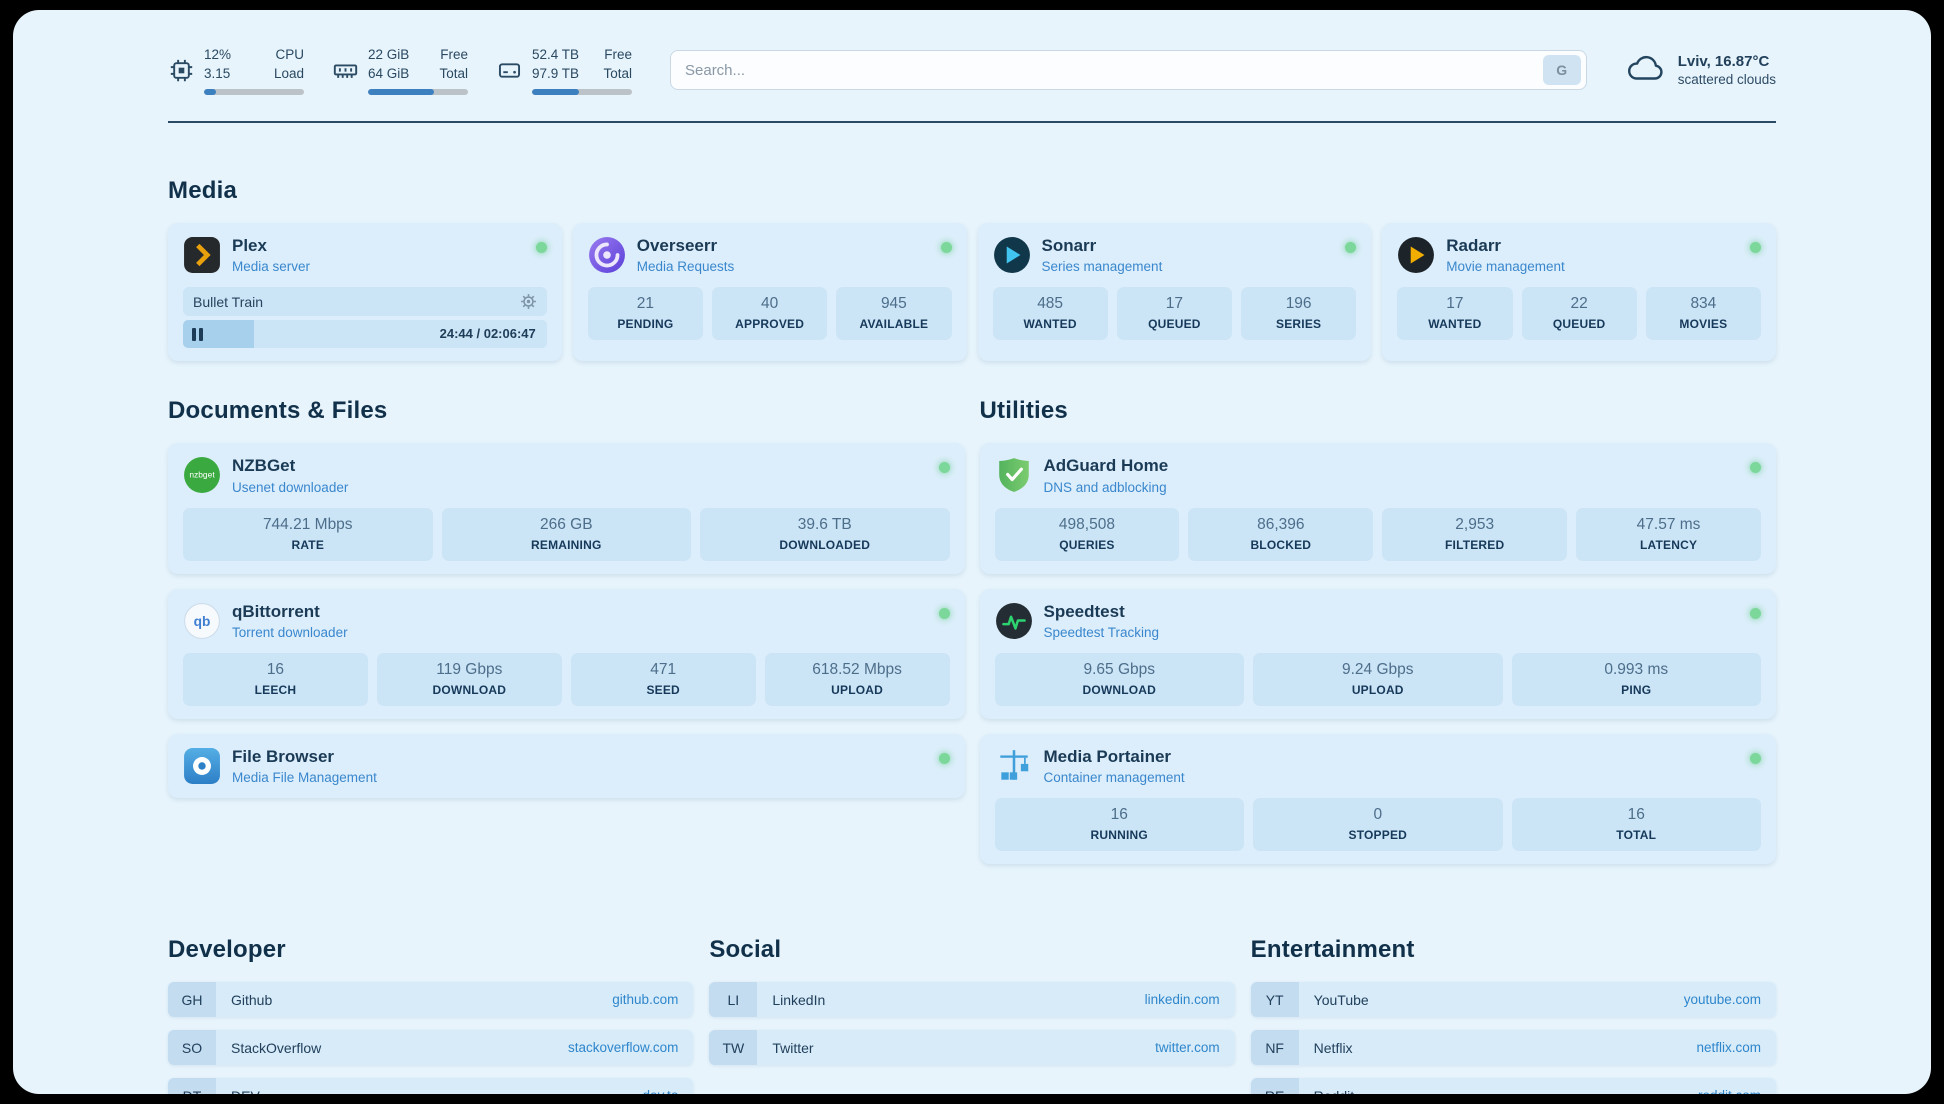  What do you see at coordinates (288, 73) in the screenshot?
I see `cpu-load-label: Load` at bounding box center [288, 73].